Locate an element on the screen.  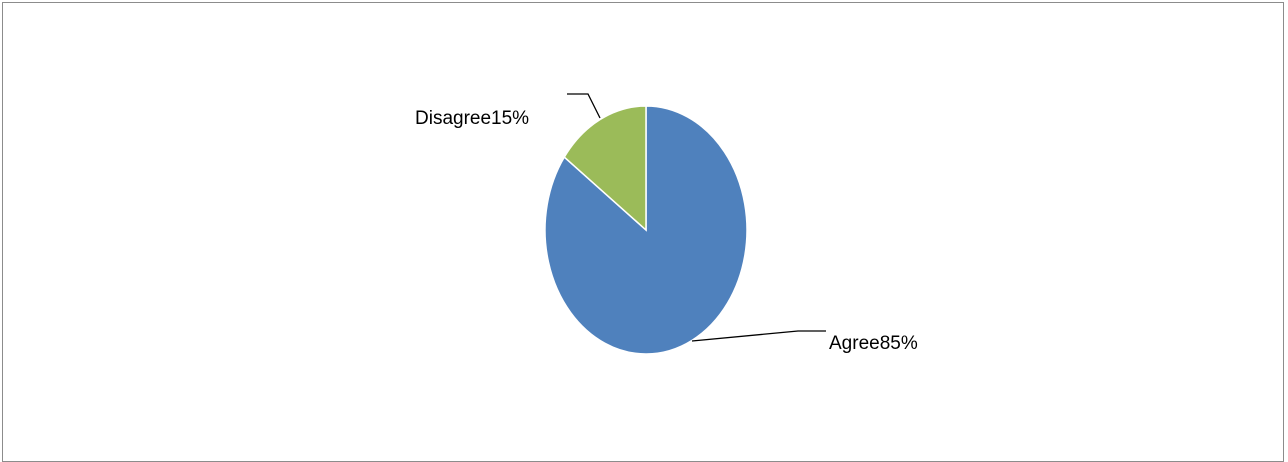
pie-slices is located at coordinates (646, 230).